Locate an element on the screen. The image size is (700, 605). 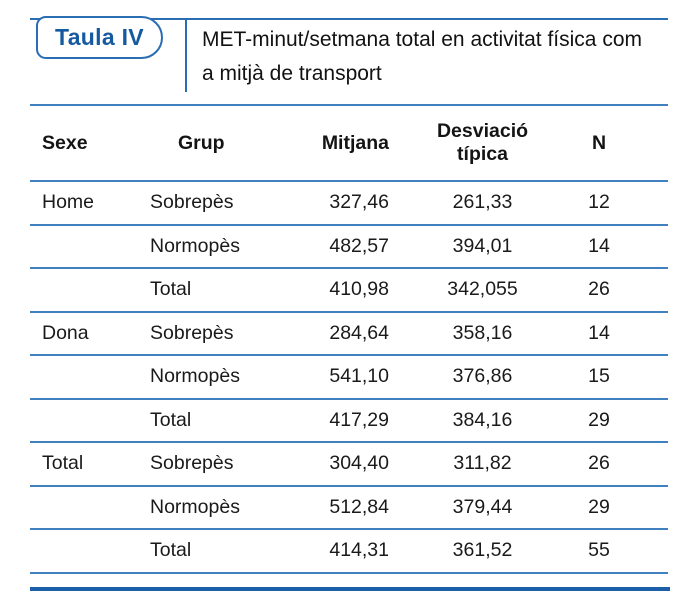
table-row: Normopès 512,84 379,44 29 is located at coordinates (349, 508).